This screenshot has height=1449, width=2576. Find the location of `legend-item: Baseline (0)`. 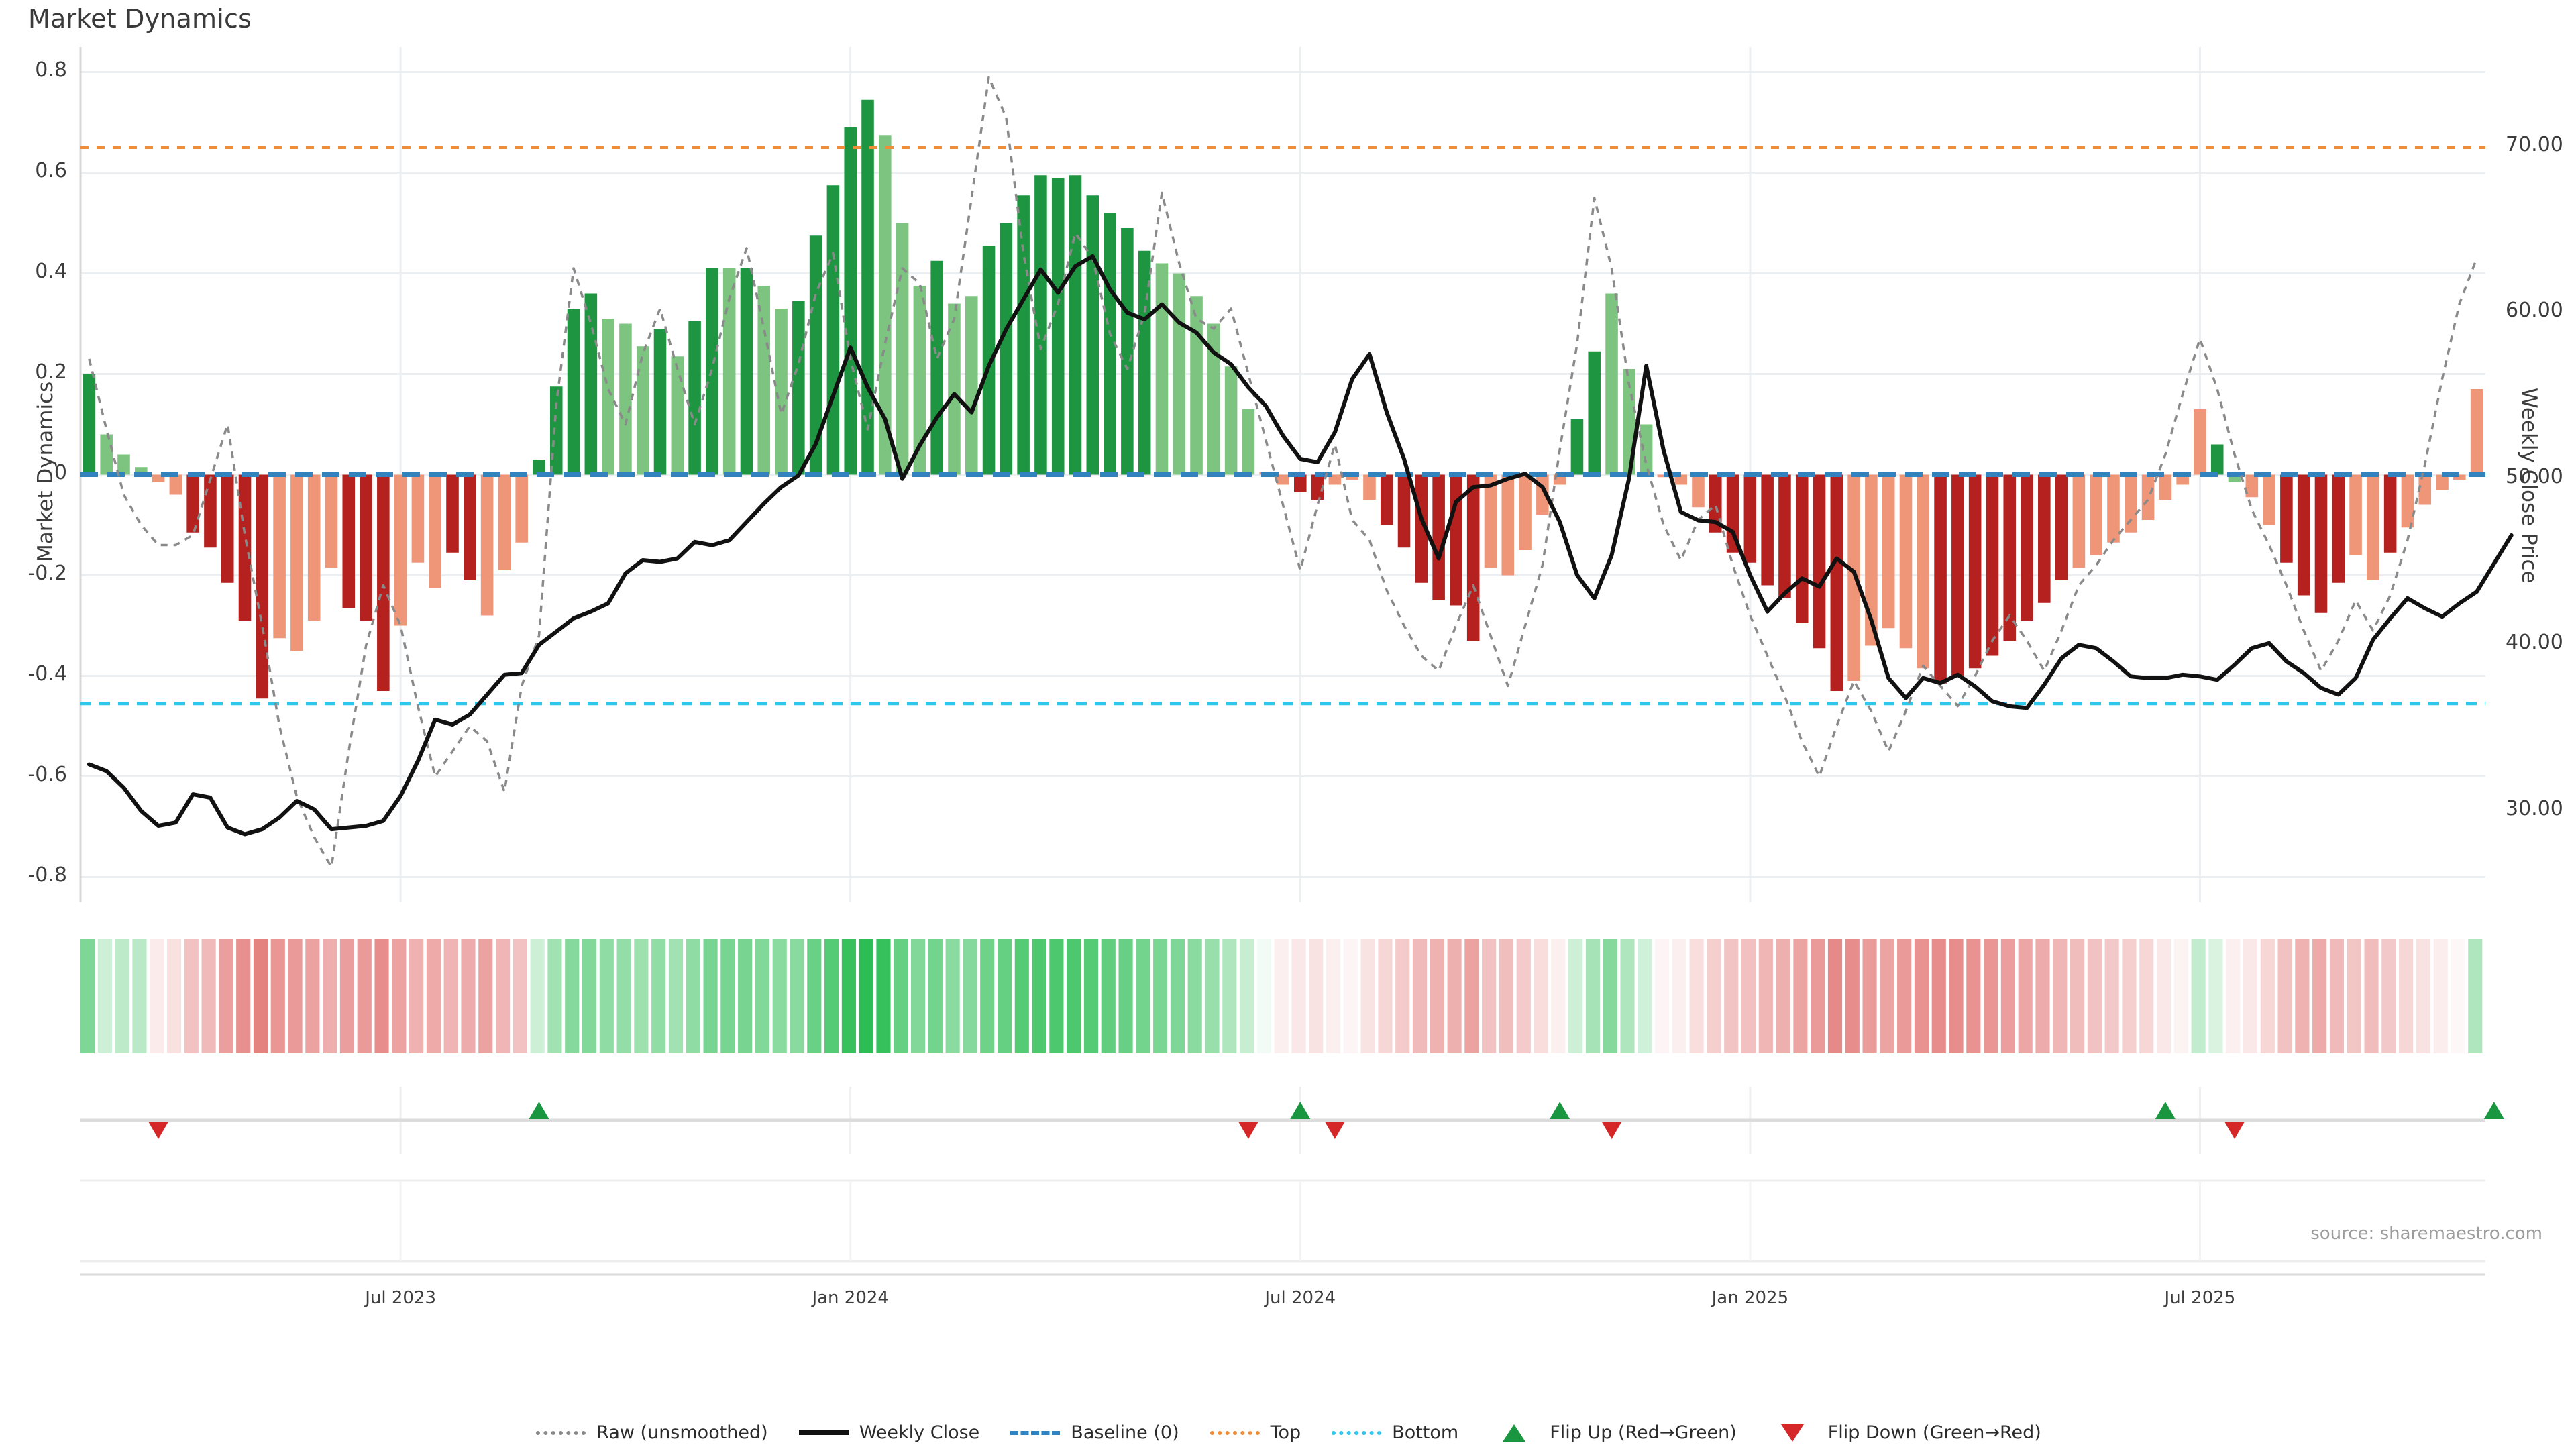

legend-item: Baseline (0) is located at coordinates (1094, 1432).